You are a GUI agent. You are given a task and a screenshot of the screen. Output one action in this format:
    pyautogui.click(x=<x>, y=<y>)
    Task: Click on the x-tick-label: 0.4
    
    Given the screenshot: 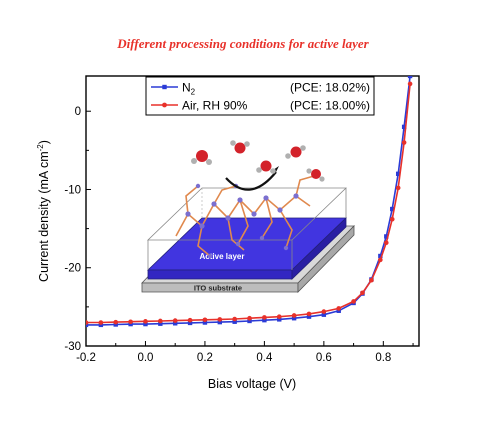 What is the action you would take?
    pyautogui.click(x=264, y=358)
    